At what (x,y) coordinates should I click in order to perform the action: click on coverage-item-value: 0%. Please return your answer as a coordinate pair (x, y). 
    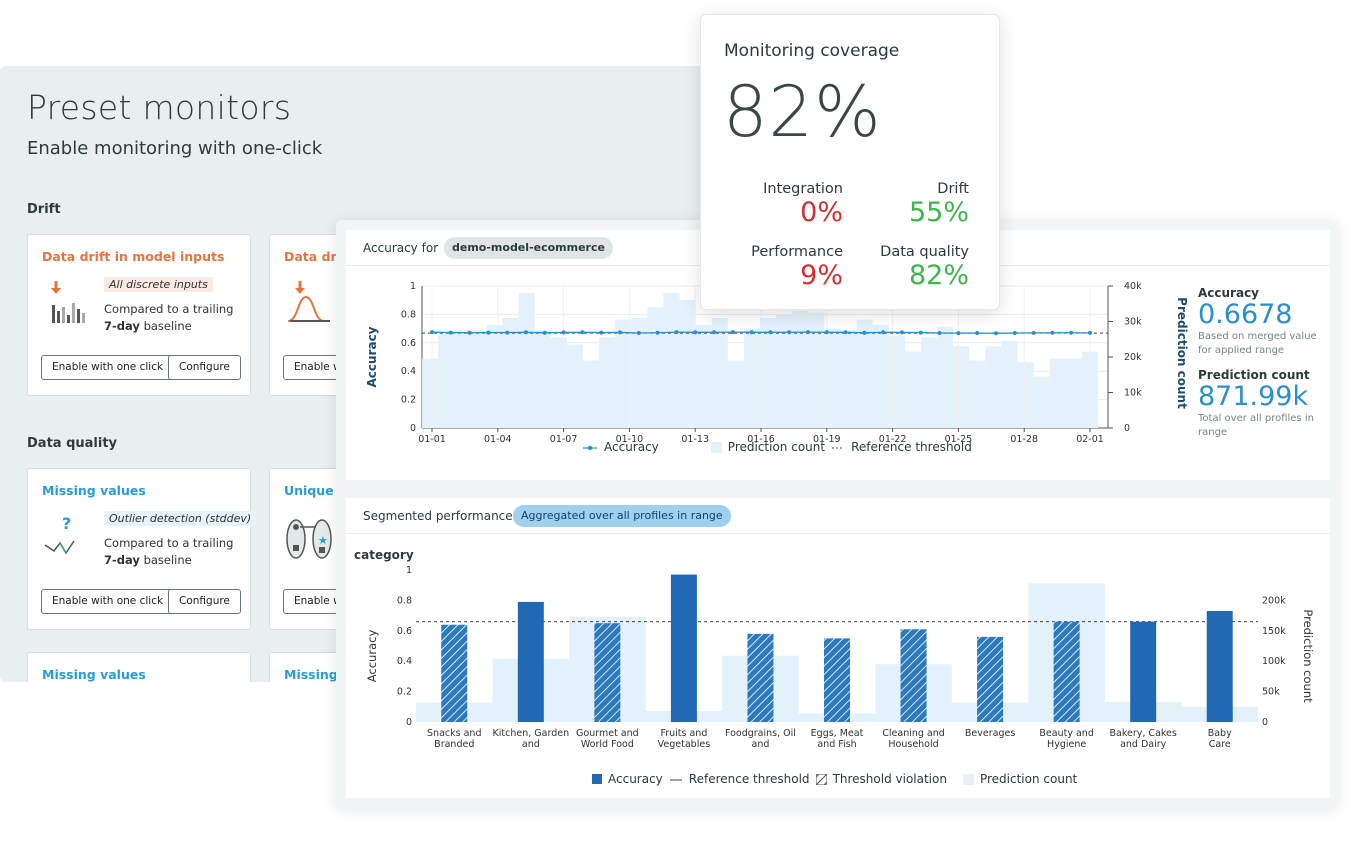
    Looking at the image, I should click on (821, 212).